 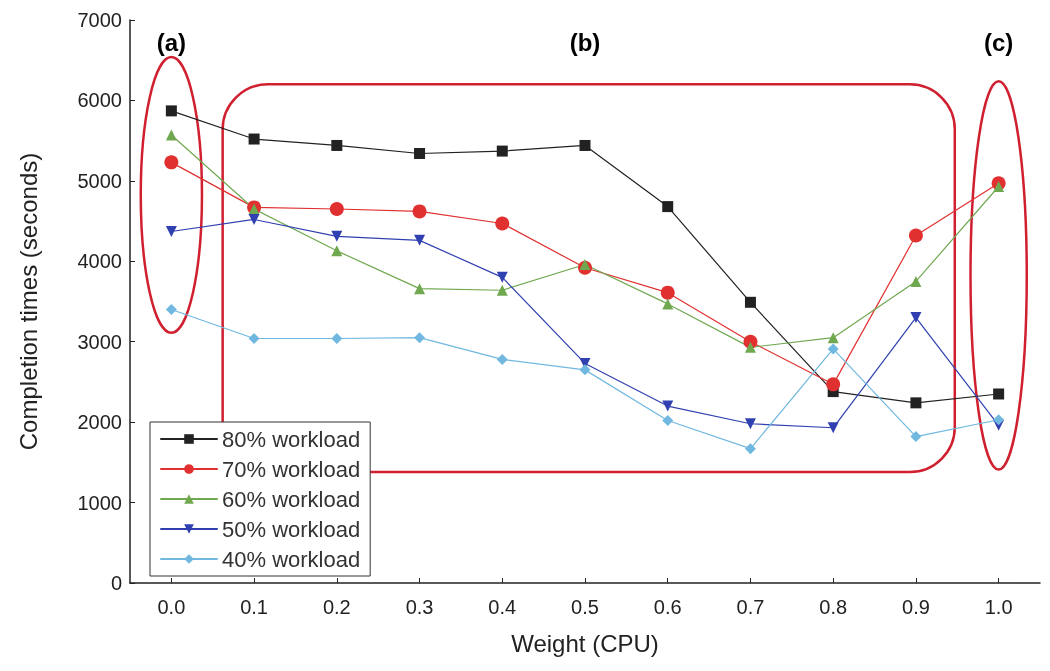 I want to click on y-tick-label: 1000, so click(x=99, y=502).